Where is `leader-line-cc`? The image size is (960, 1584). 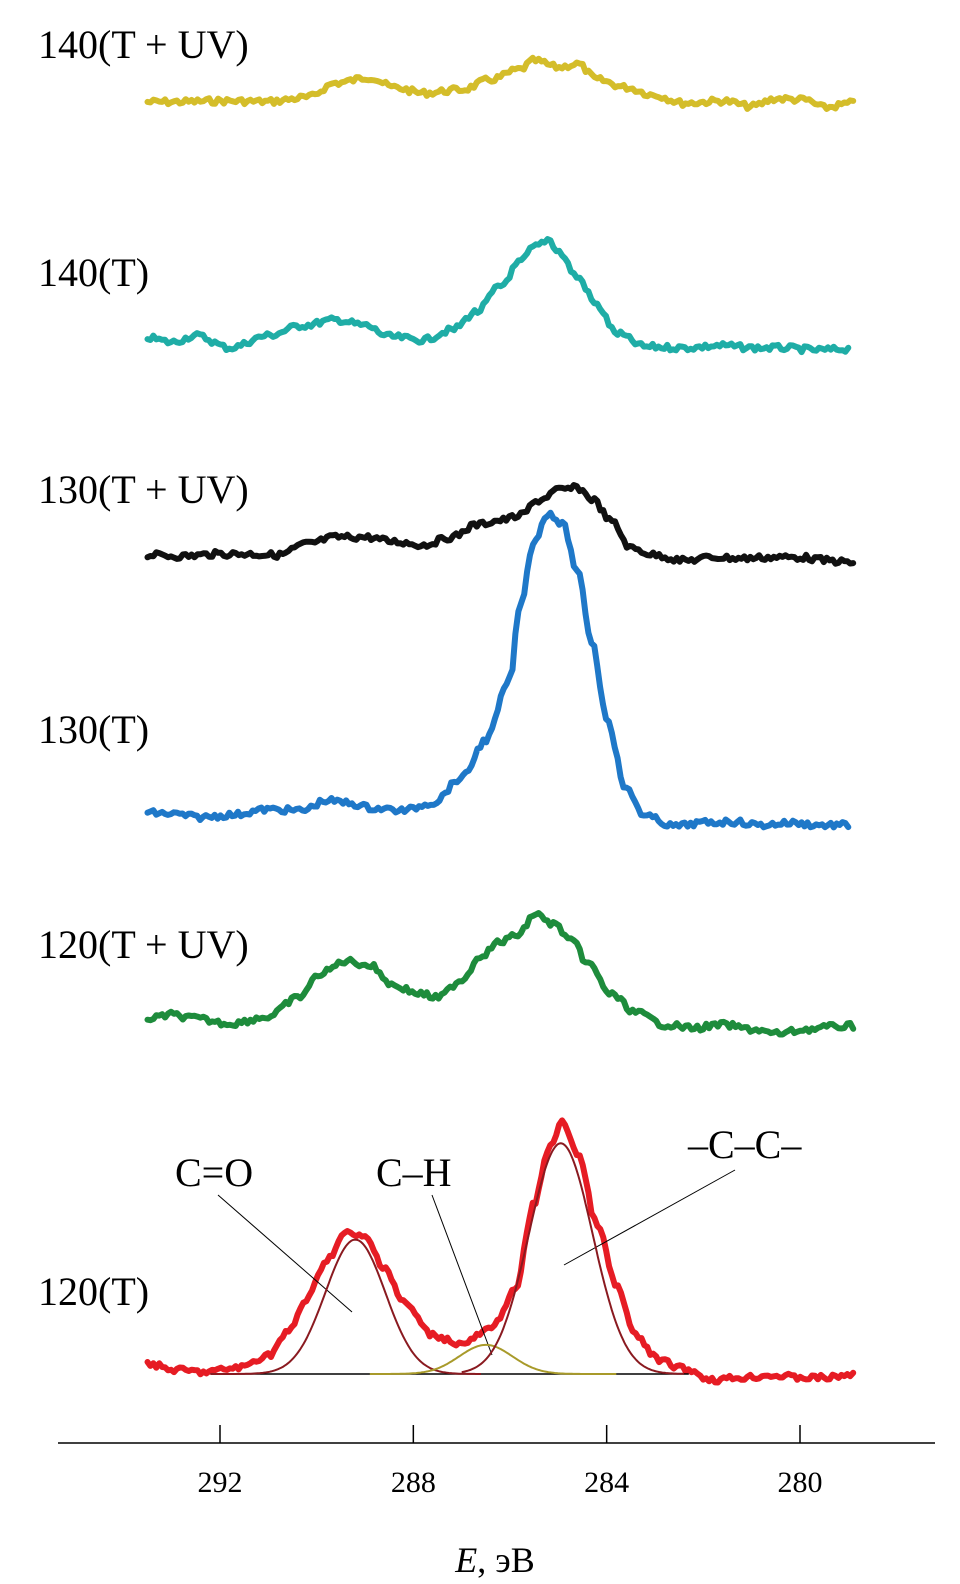
leader-line-cc is located at coordinates (649, 1217).